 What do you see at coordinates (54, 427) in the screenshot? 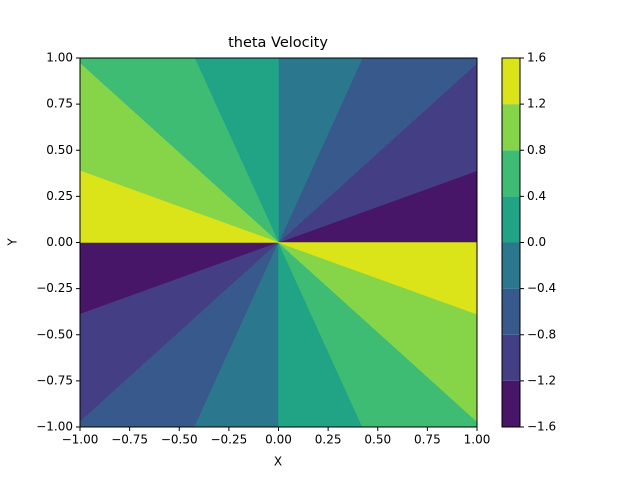
I see `y-tick-label: −1.00` at bounding box center [54, 427].